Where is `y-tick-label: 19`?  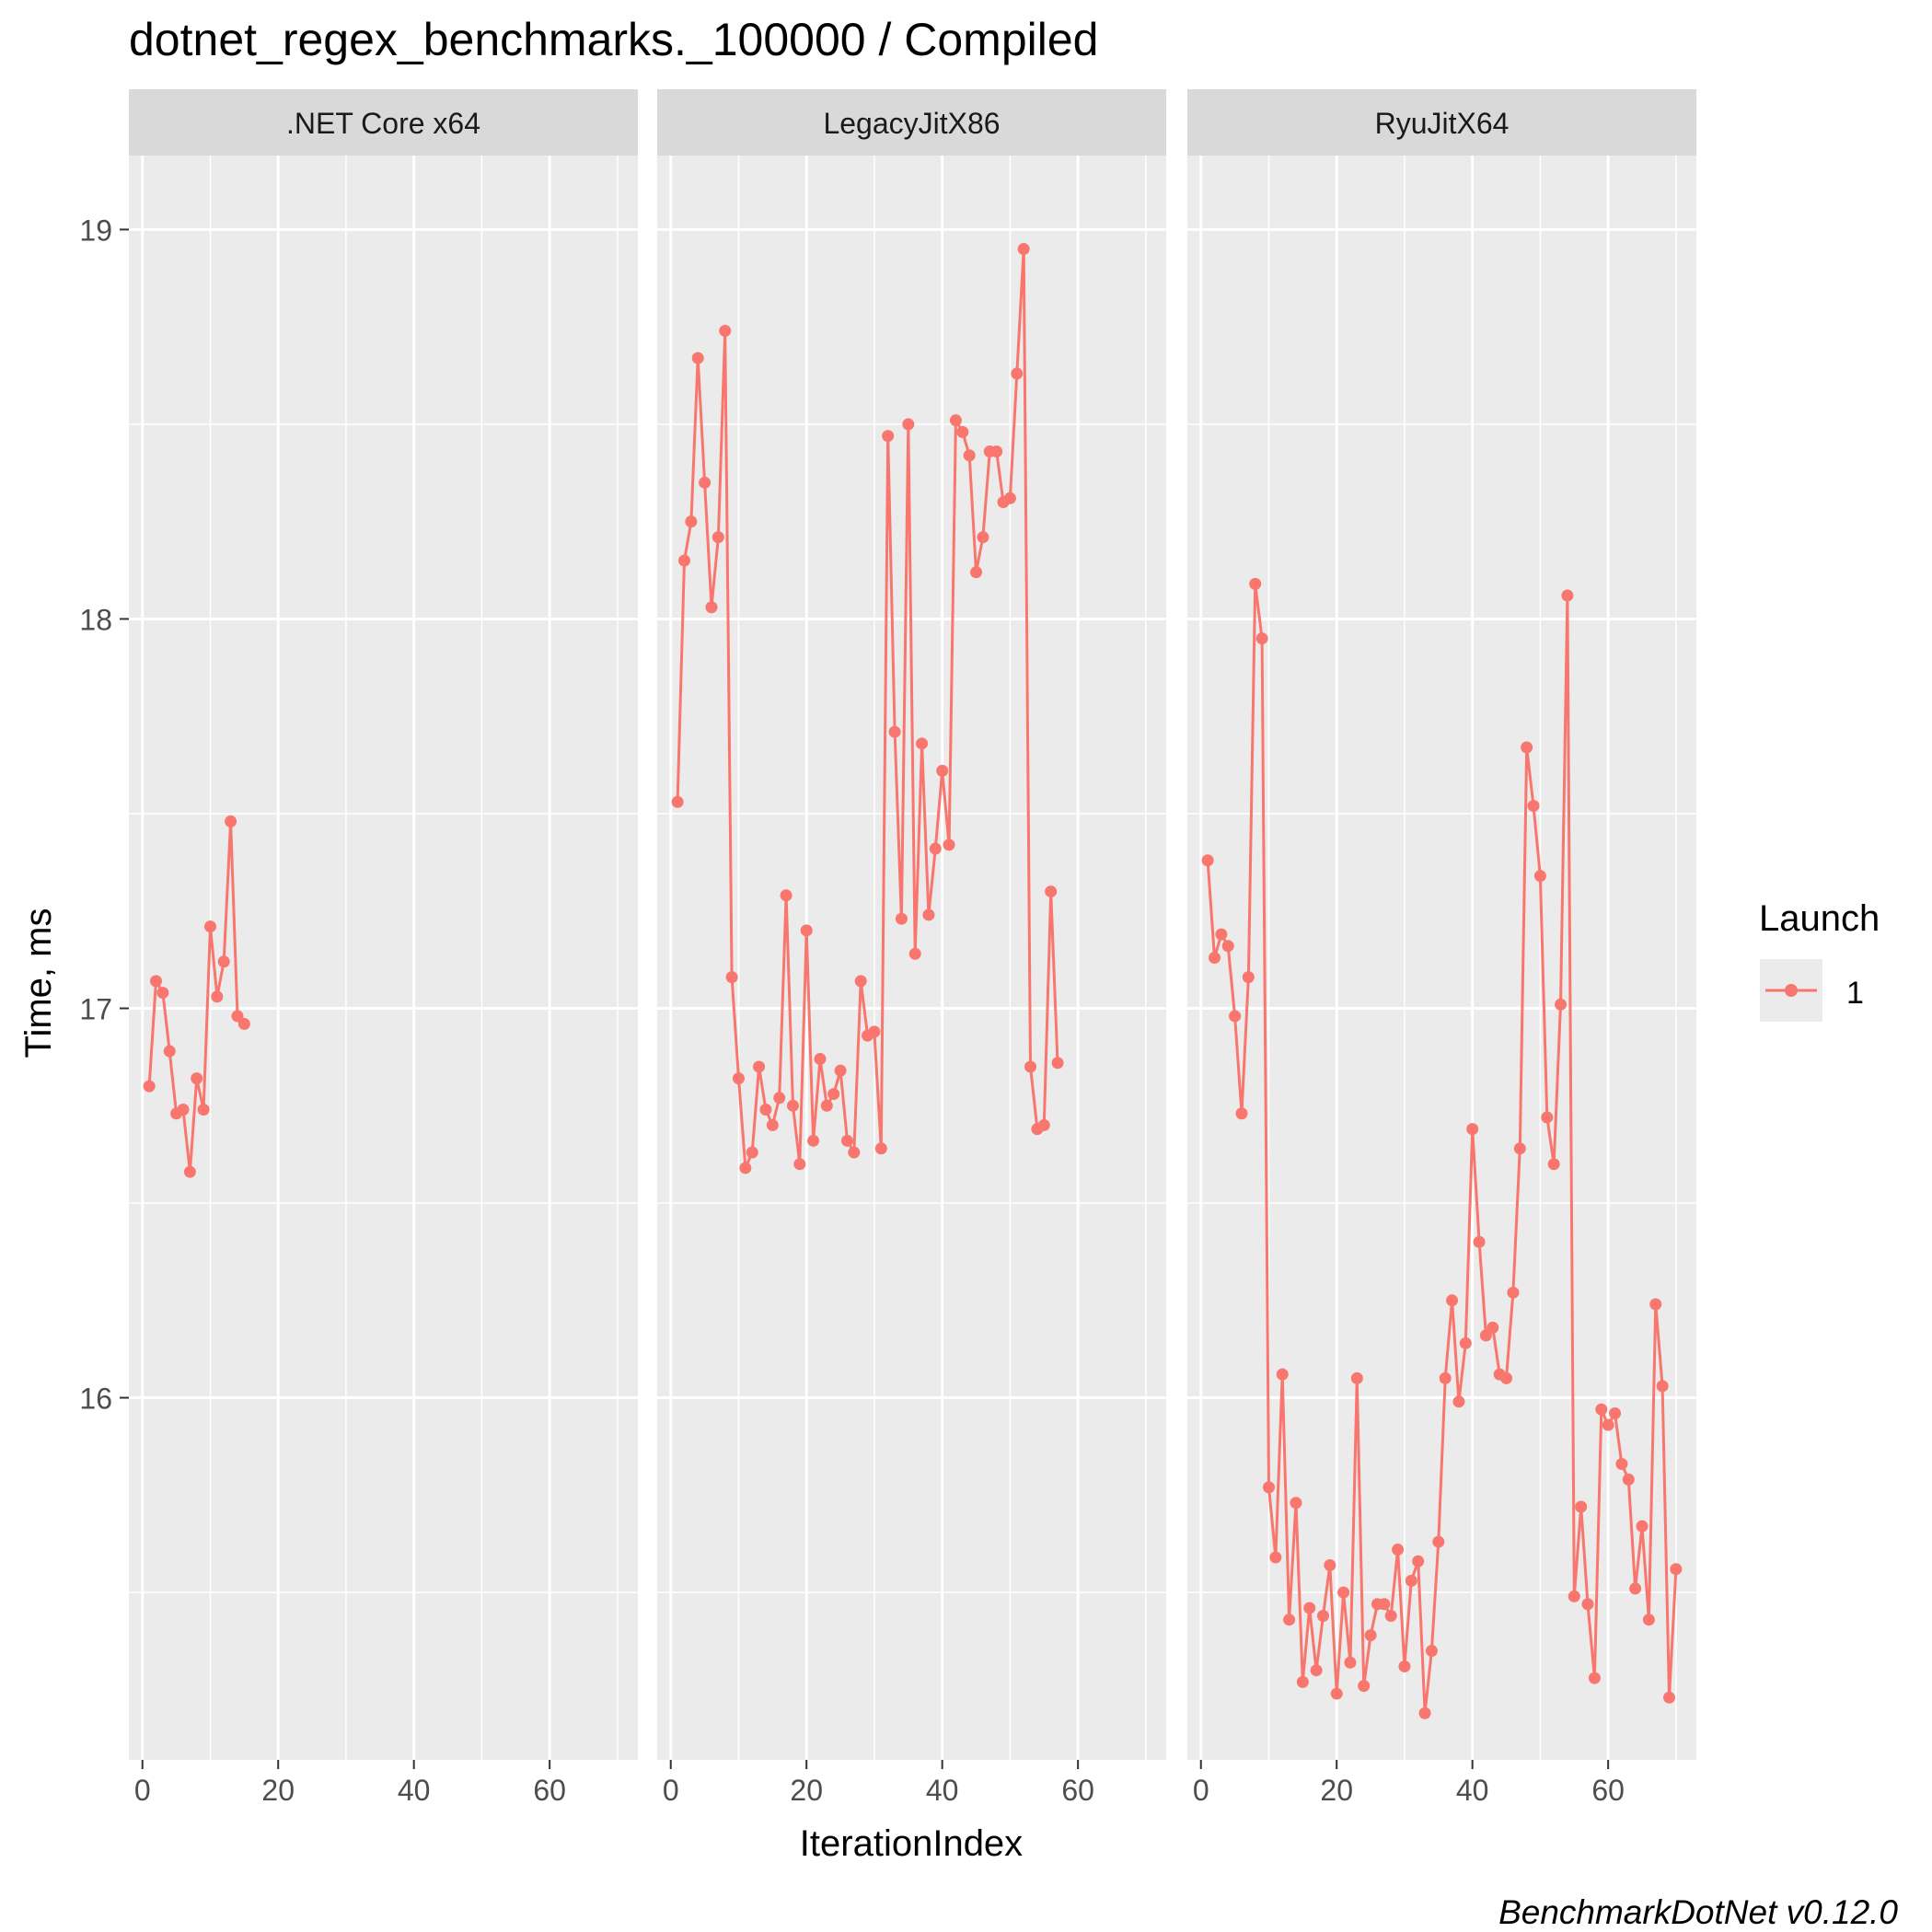
y-tick-label: 19 is located at coordinates (96, 231).